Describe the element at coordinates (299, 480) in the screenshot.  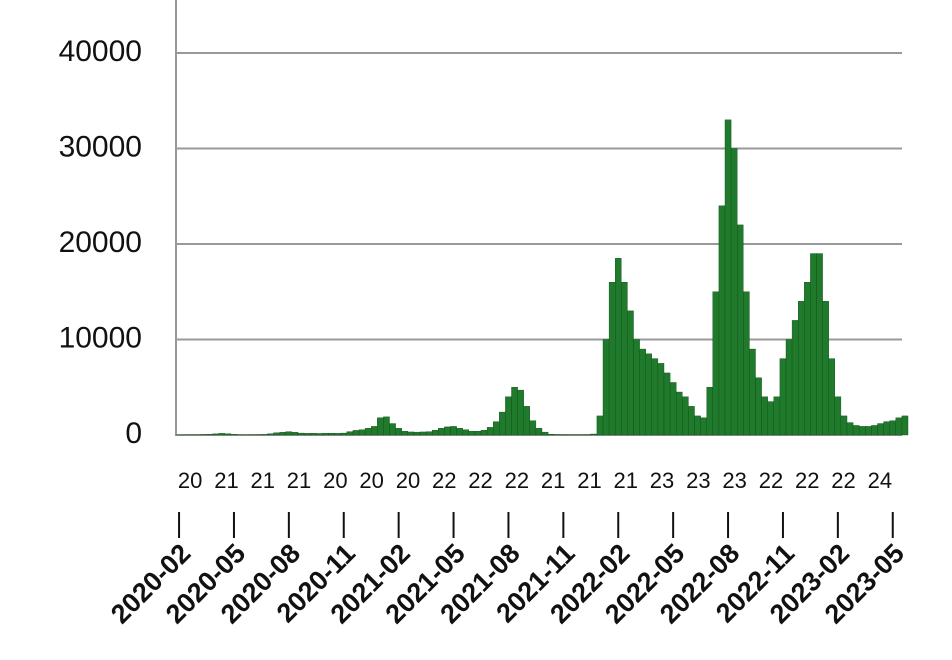
I see `count-label: 21` at that location.